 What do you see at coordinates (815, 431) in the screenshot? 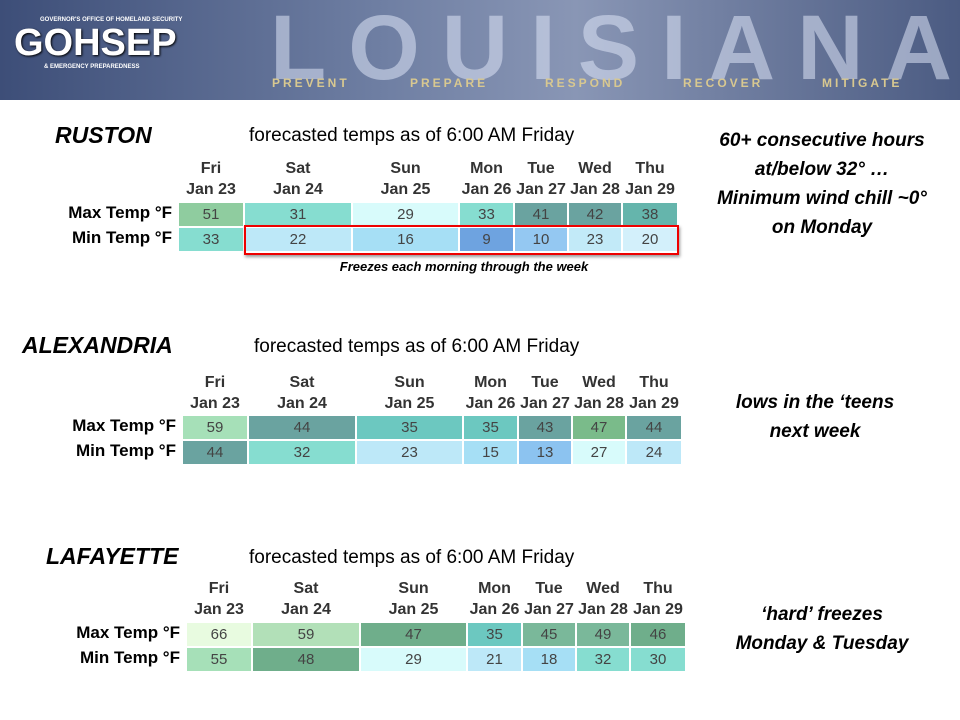
I see `note-line: next week` at bounding box center [815, 431].